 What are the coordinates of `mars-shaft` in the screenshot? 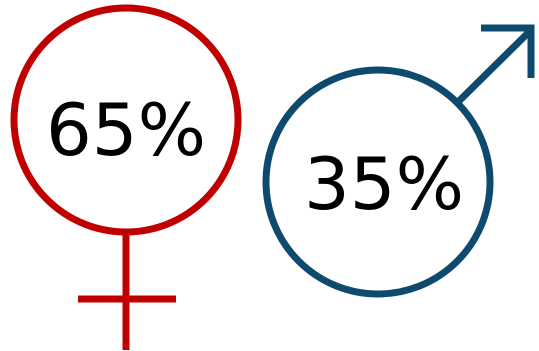 It's located at (494, 66).